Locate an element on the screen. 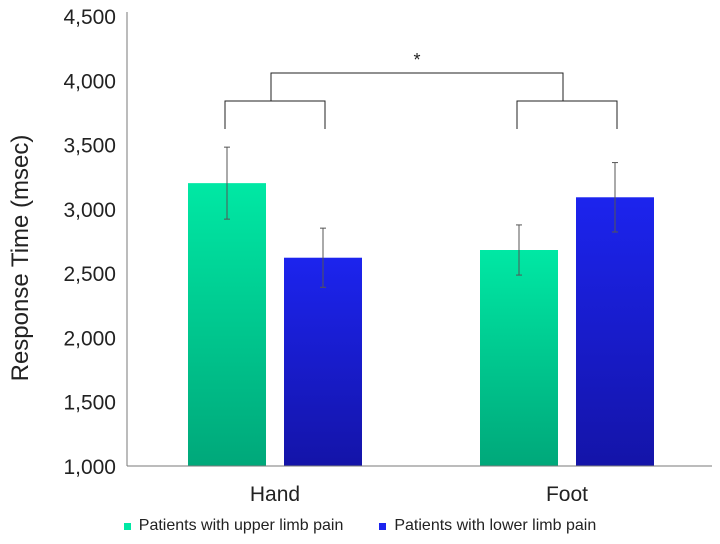 Image resolution: width=720 pixels, height=544 pixels. y-tick-label: 1,000 is located at coordinates (89, 467).